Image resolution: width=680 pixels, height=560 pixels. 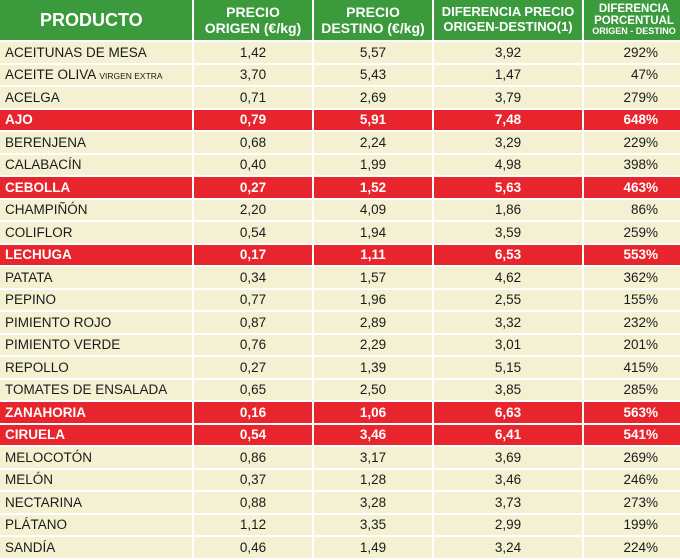 I want to click on table-row: TOMATES DE ENSALADA 0,65 2,50 3,85 285%, so click(x=340, y=389).